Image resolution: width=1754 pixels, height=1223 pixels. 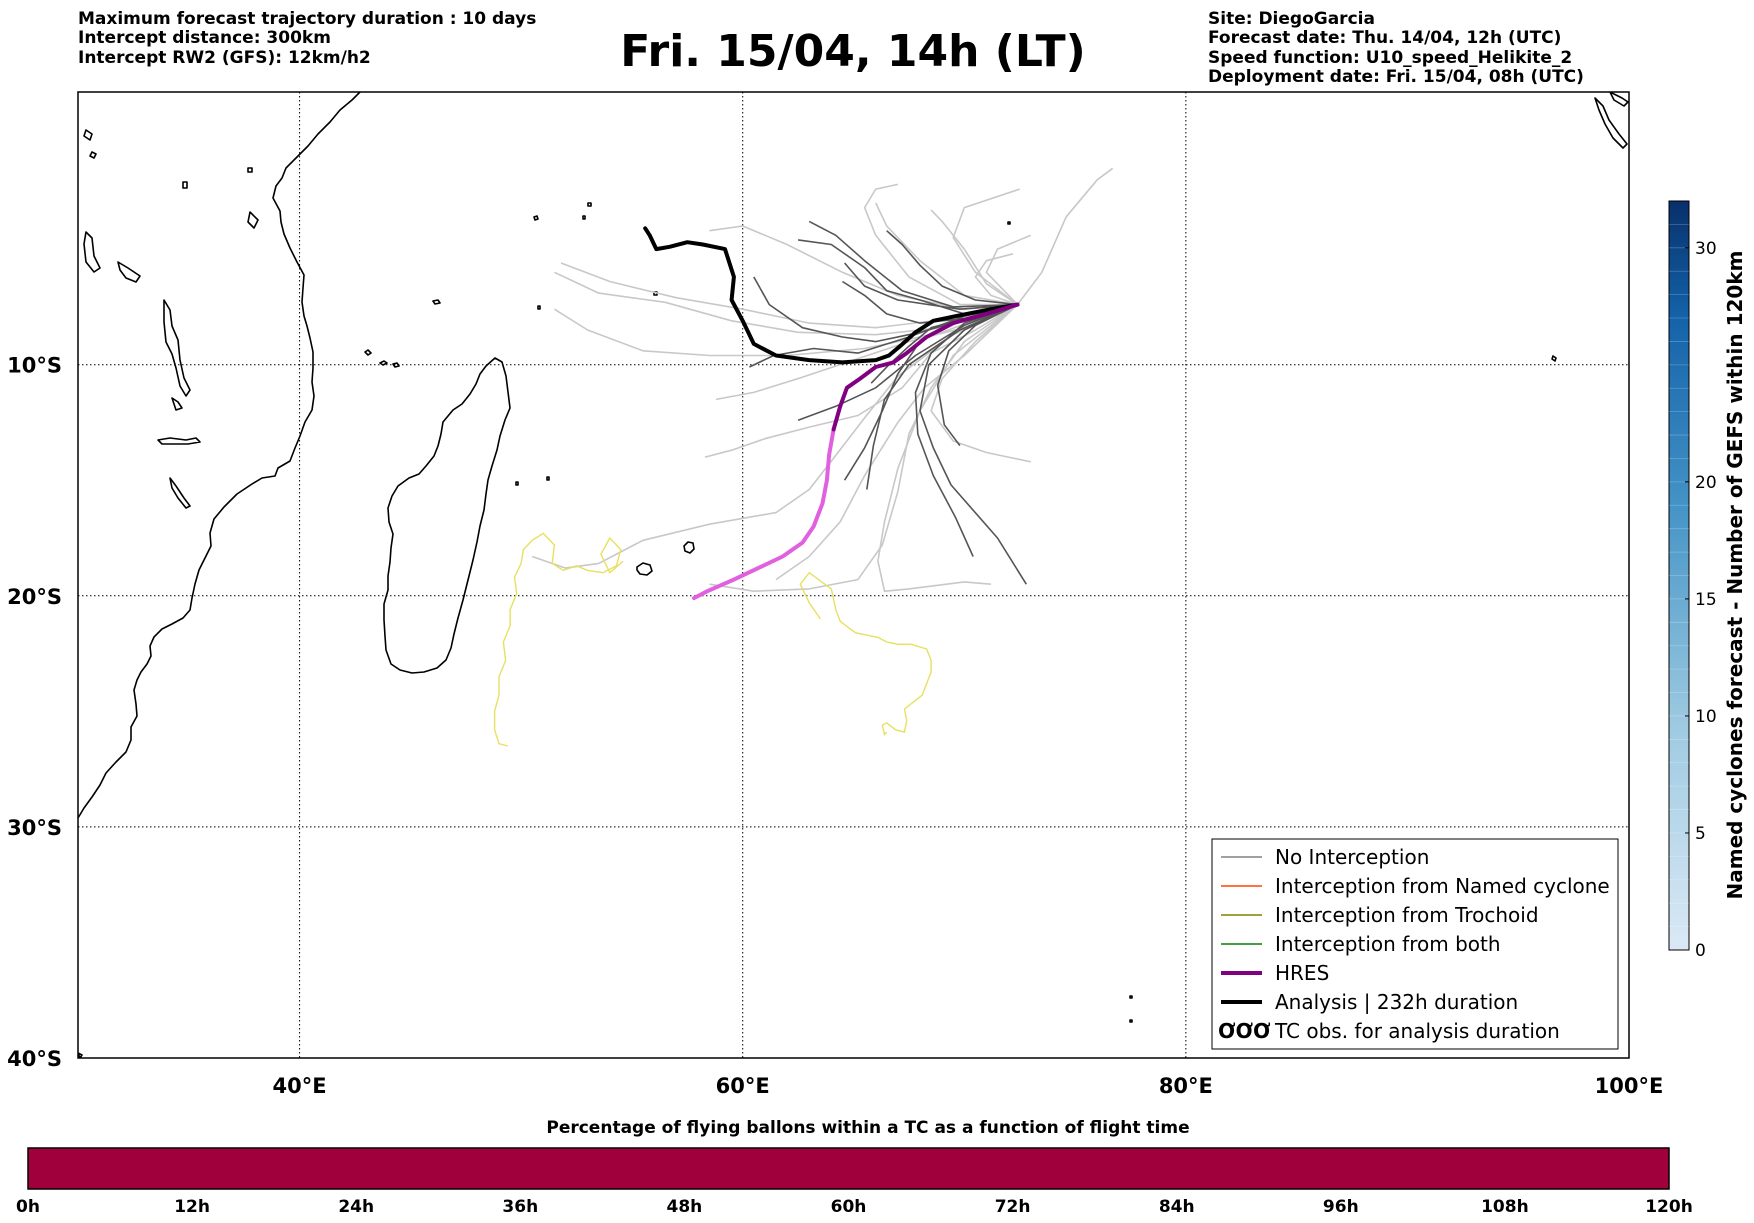 What do you see at coordinates (925, 367) in the screenshot?
I see `hres-line-early` at bounding box center [925, 367].